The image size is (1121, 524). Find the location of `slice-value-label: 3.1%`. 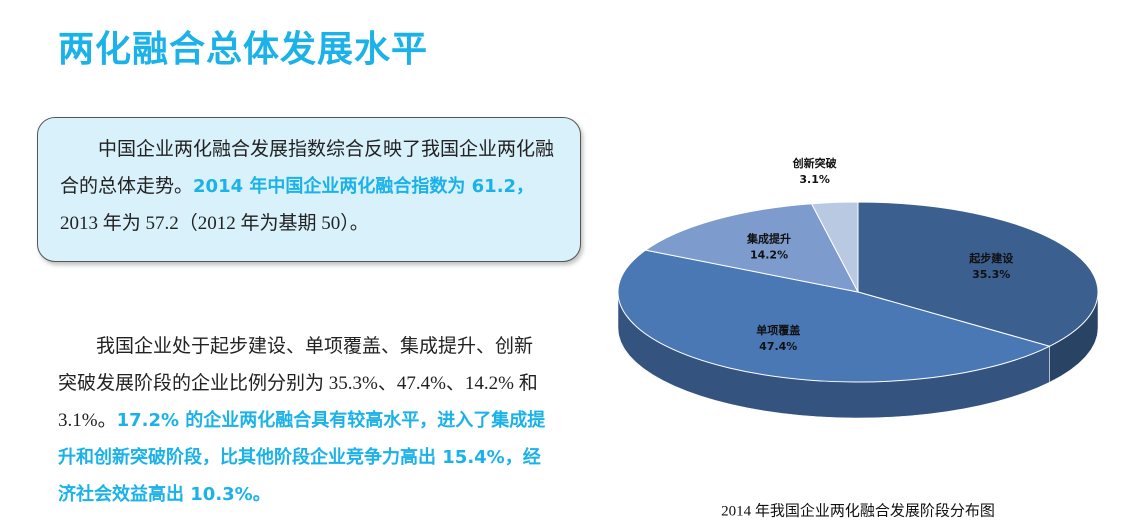

slice-value-label: 3.1% is located at coordinates (814, 179).